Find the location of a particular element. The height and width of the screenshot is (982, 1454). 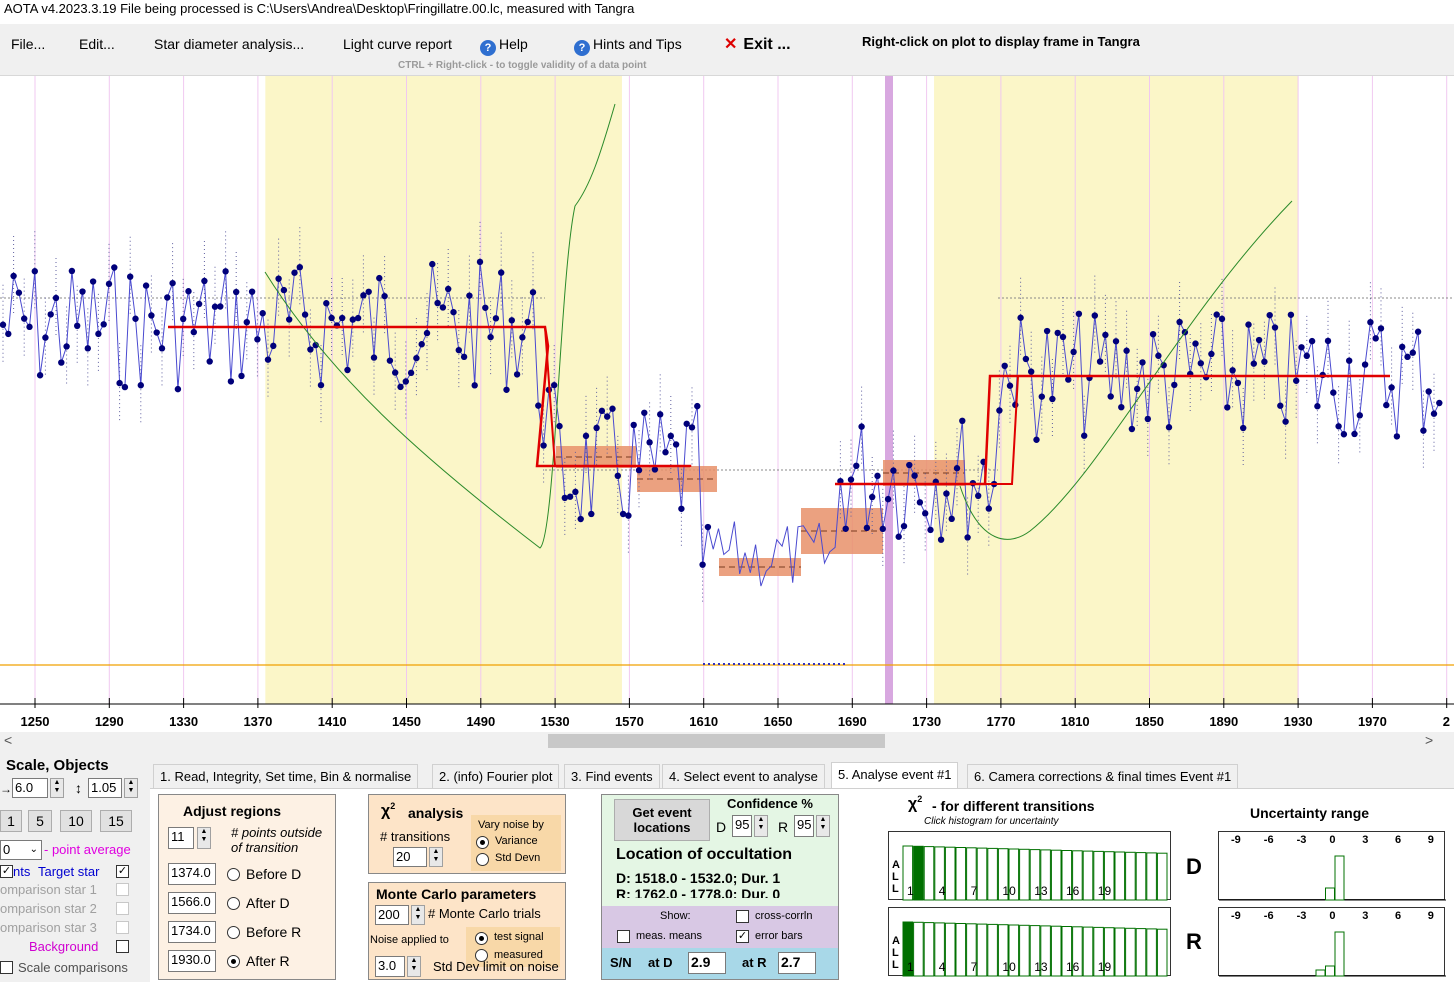

tab-select-event: 4. Select event to analyse is located at coordinates (743, 776).